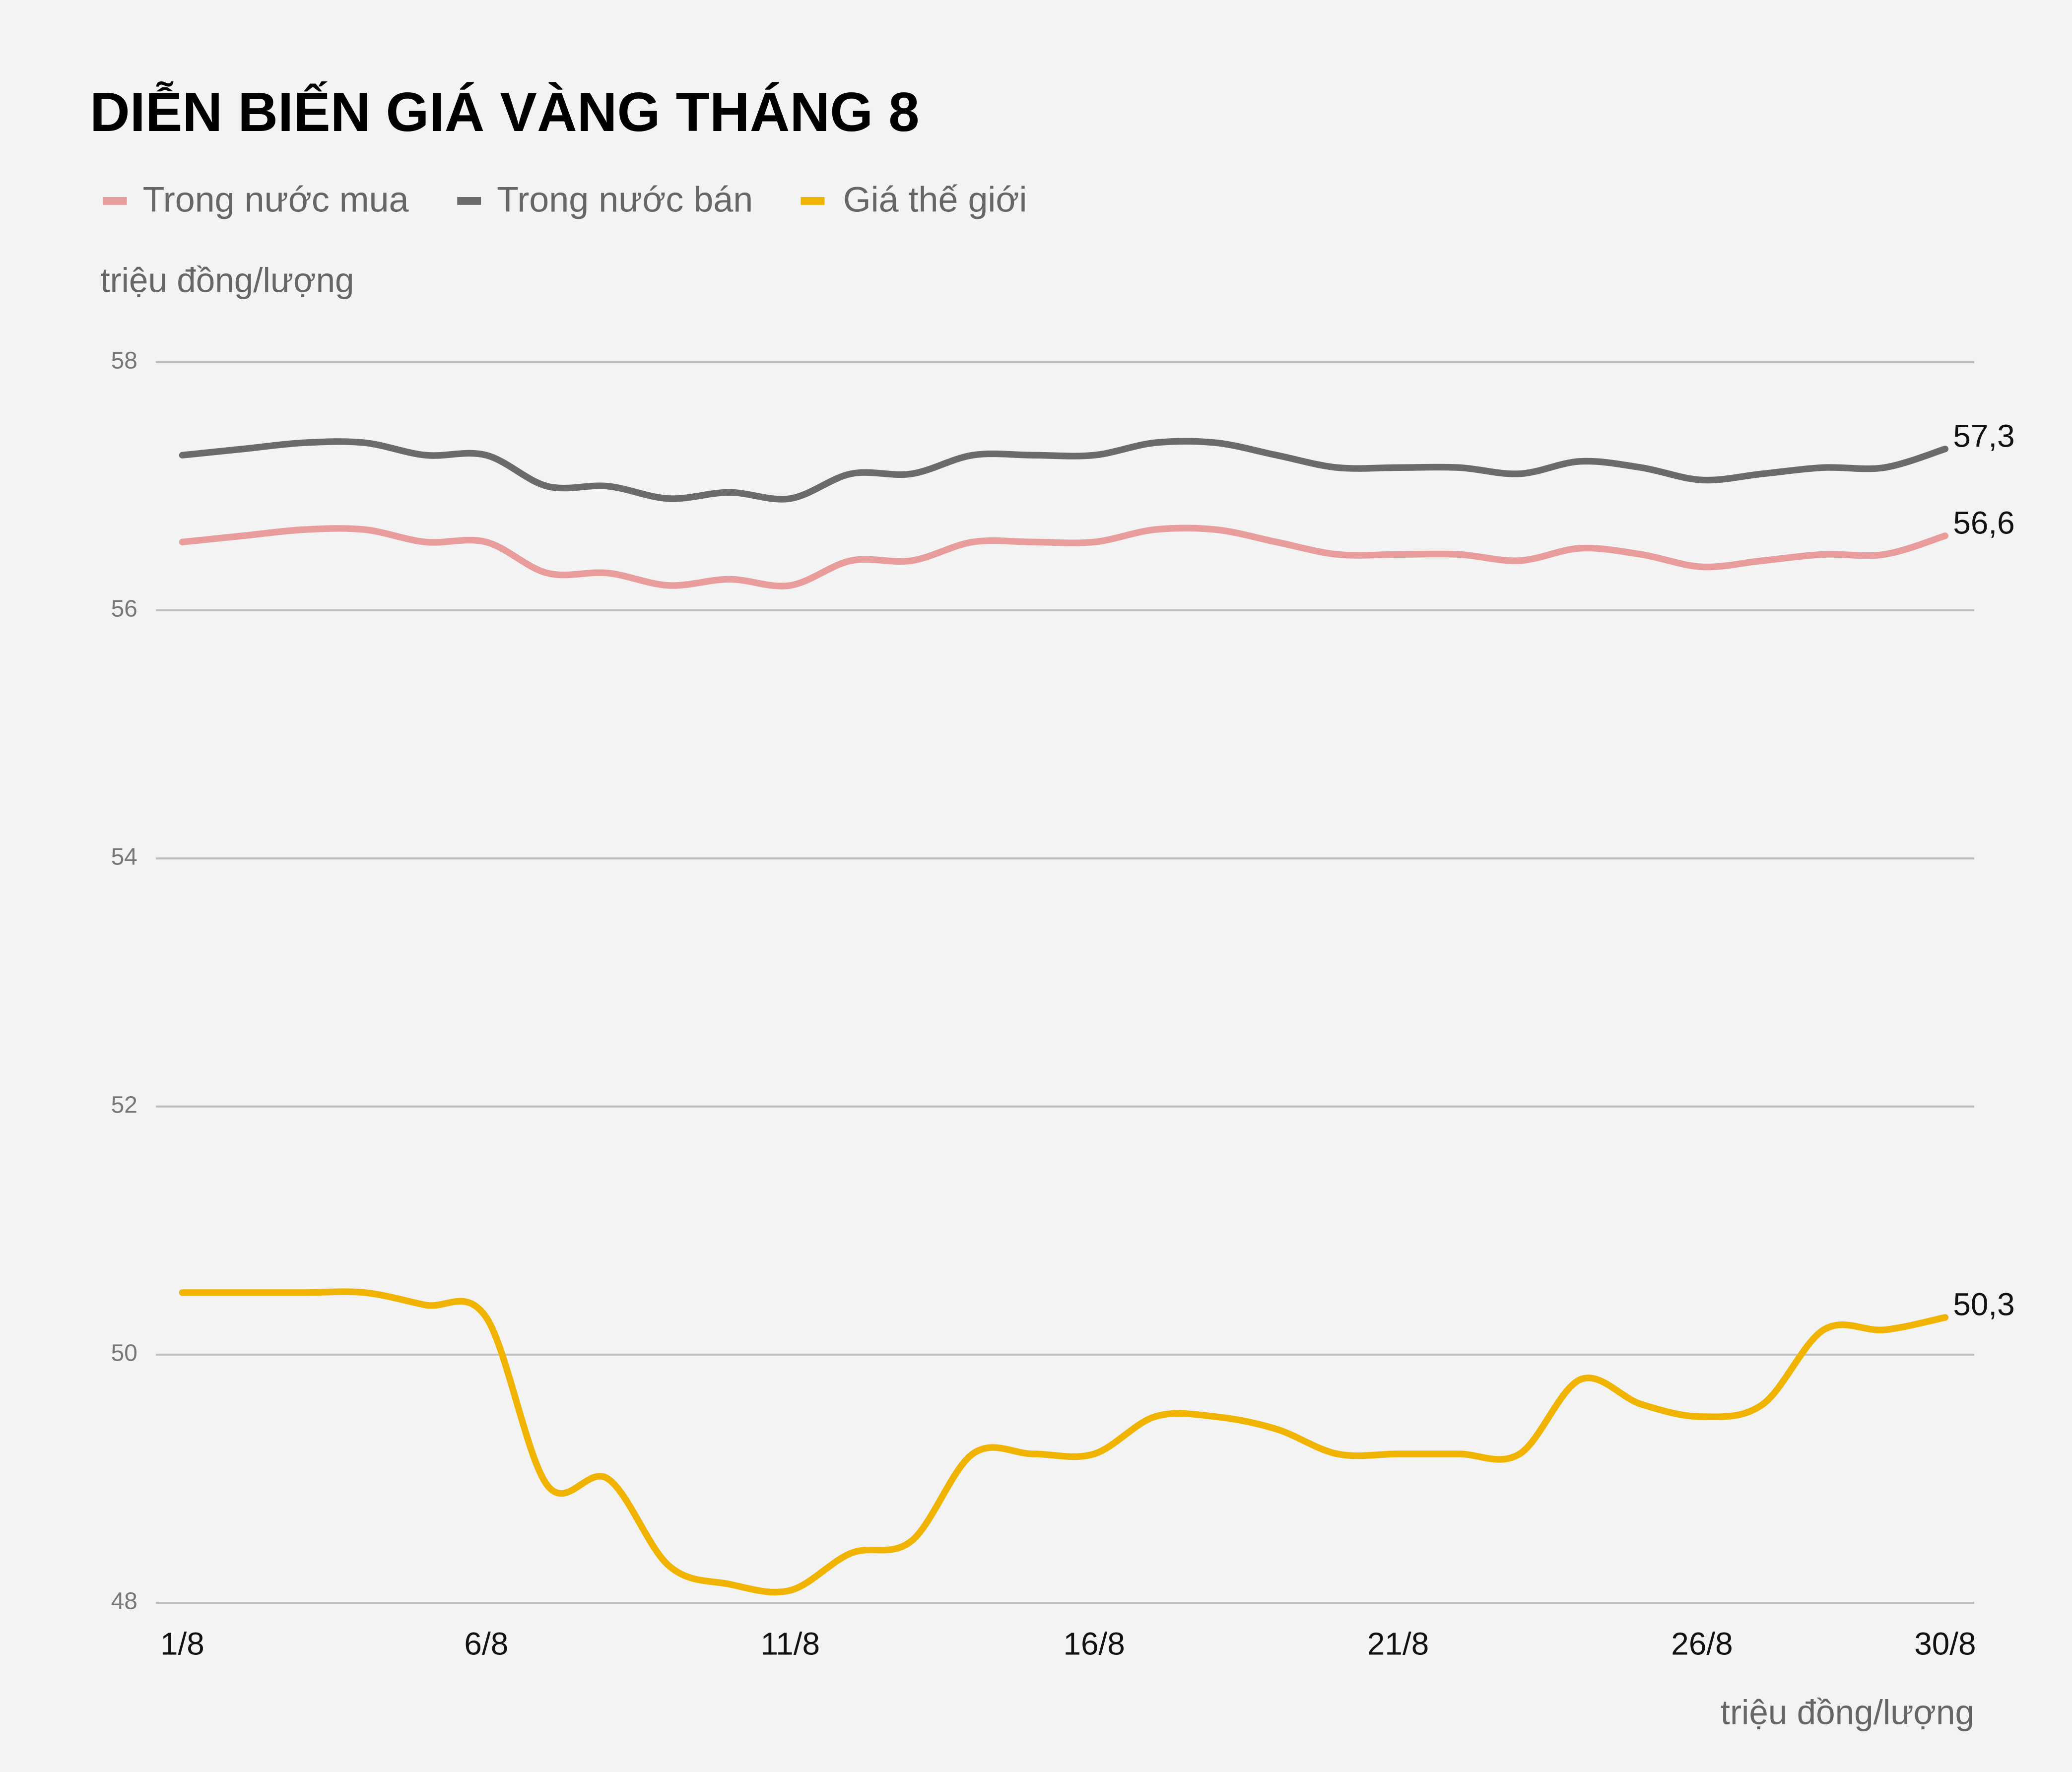 This screenshot has height=1772, width=2072. Describe the element at coordinates (504, 112) in the screenshot. I see `chart-title: DIỄN BIẾN GIÁ VÀNG THÁNG 8` at that location.